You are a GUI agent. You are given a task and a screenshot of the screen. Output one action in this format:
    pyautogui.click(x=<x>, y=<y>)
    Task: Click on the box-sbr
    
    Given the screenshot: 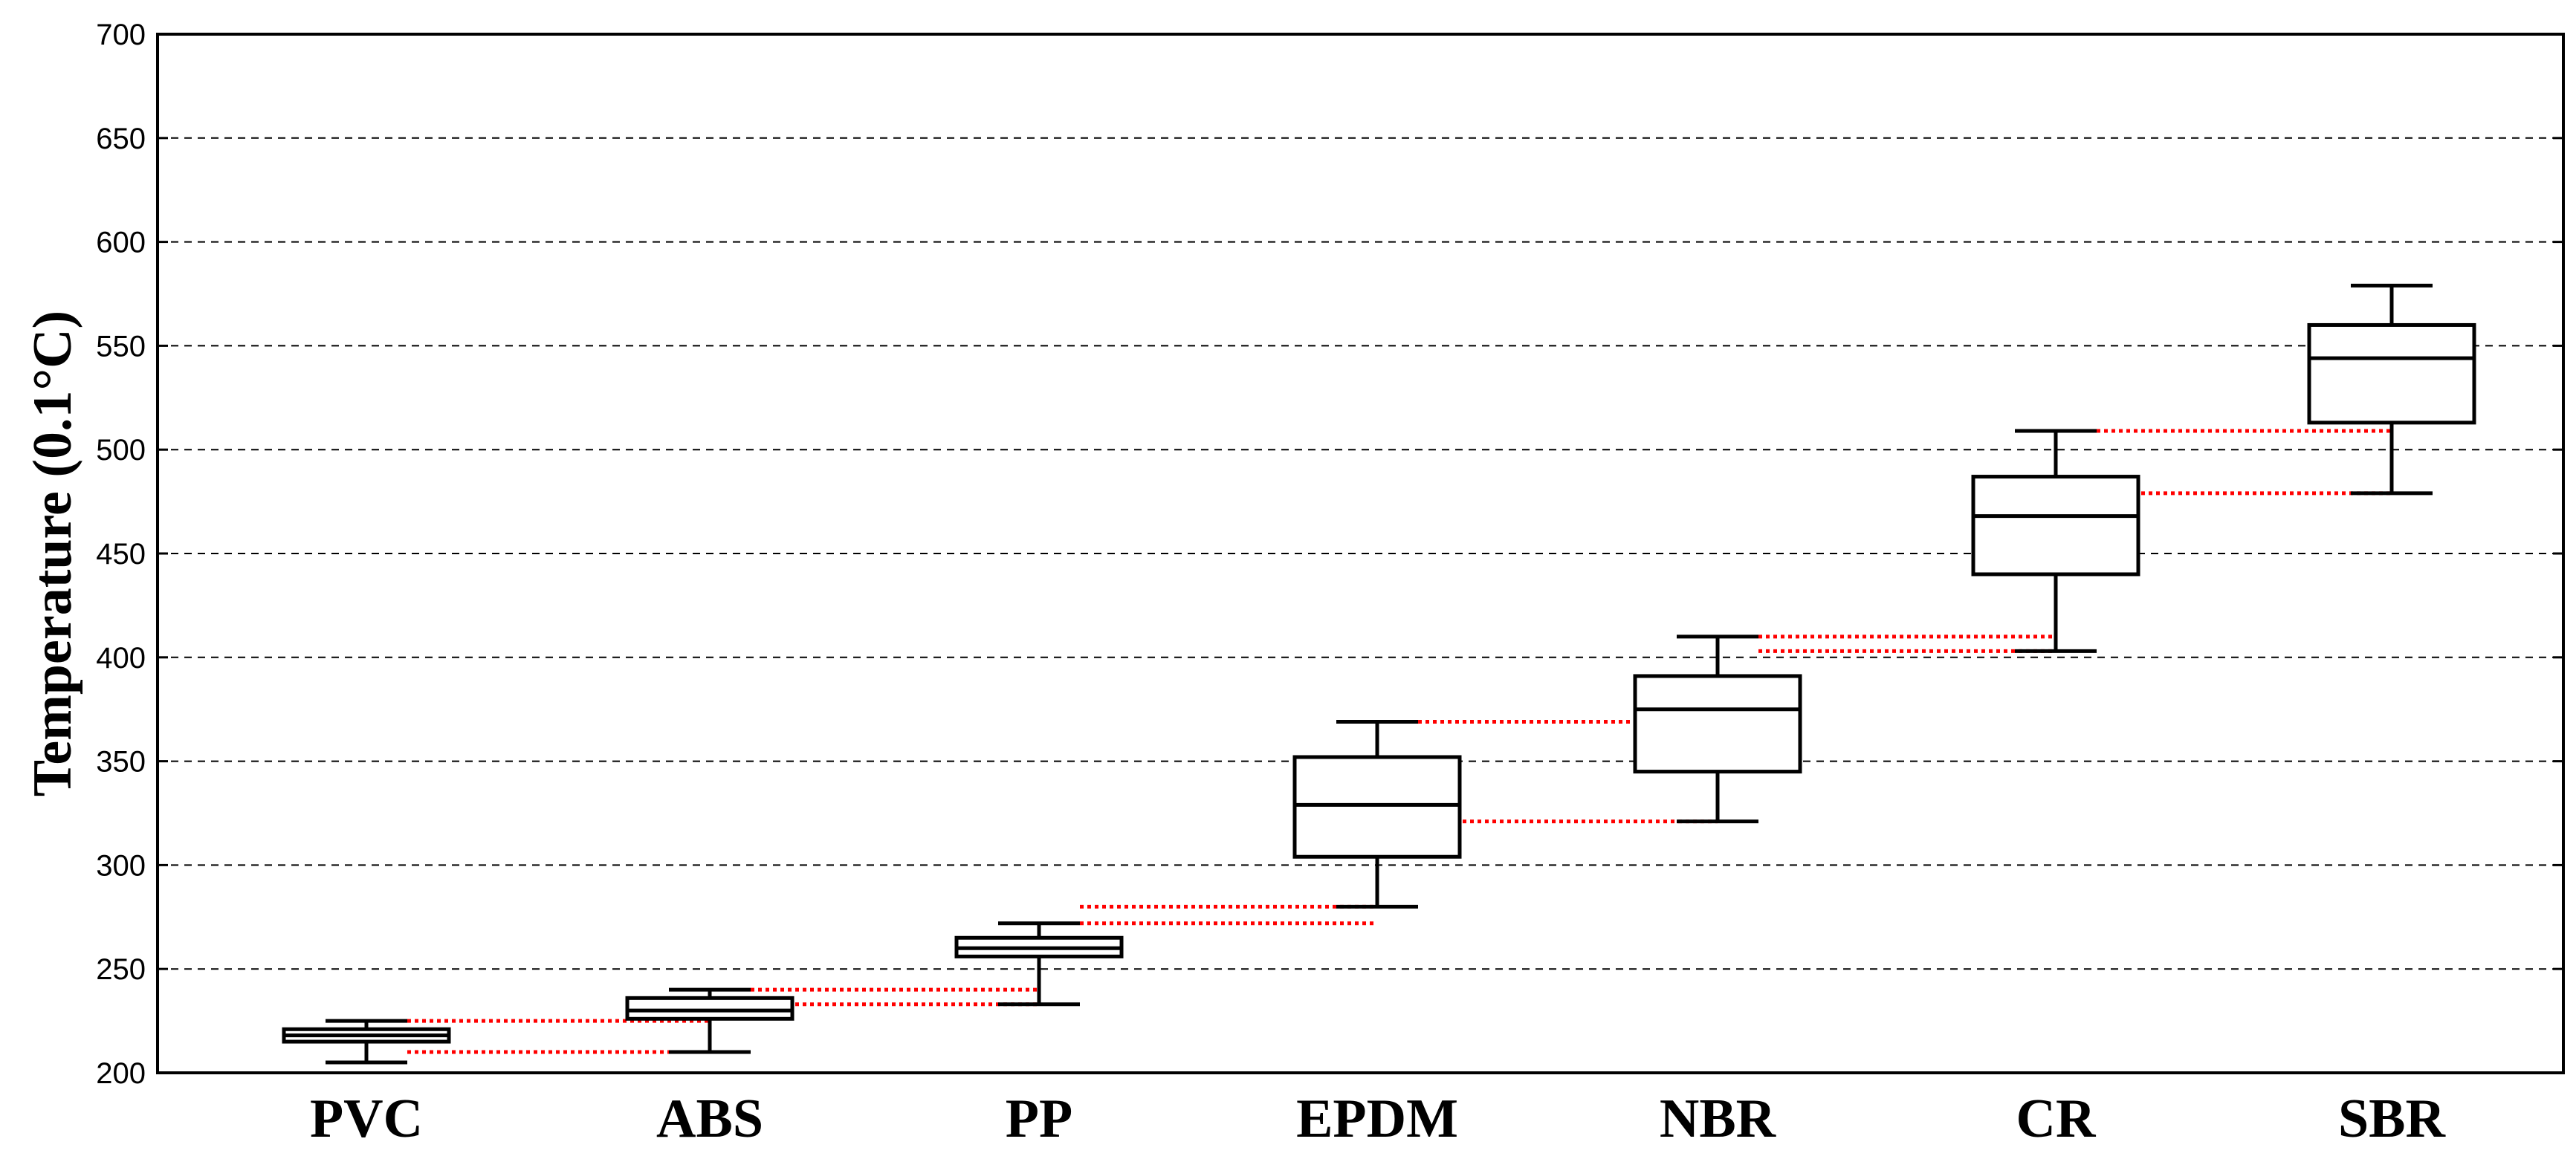 What is the action you would take?
    pyautogui.click(x=2392, y=390)
    